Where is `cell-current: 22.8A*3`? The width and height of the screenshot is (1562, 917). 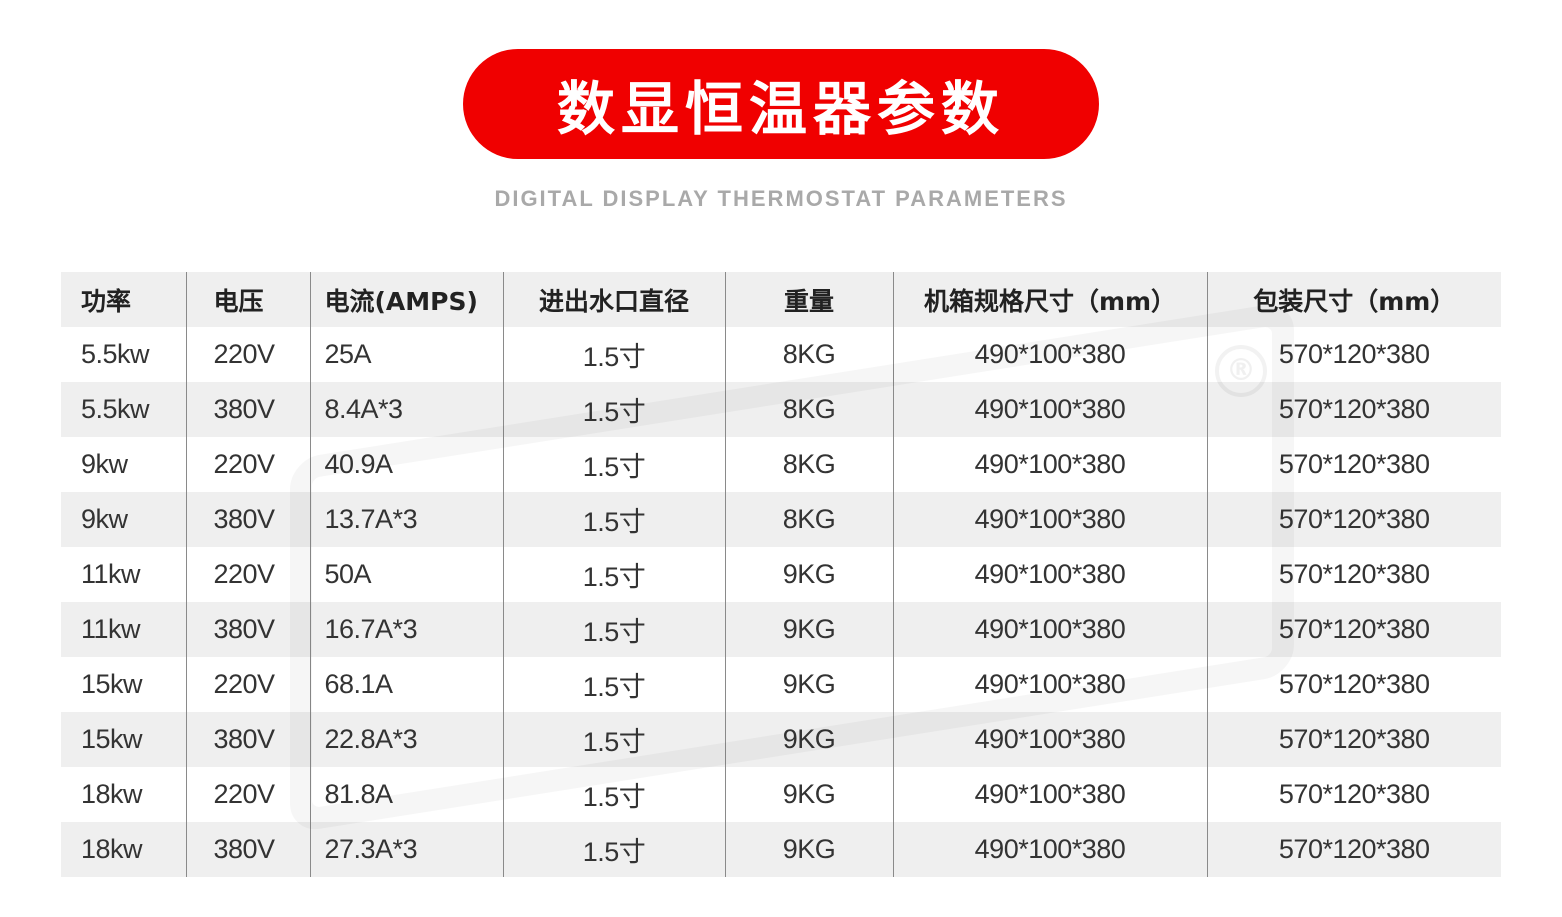
cell-current: 22.8A*3 is located at coordinates (406, 739).